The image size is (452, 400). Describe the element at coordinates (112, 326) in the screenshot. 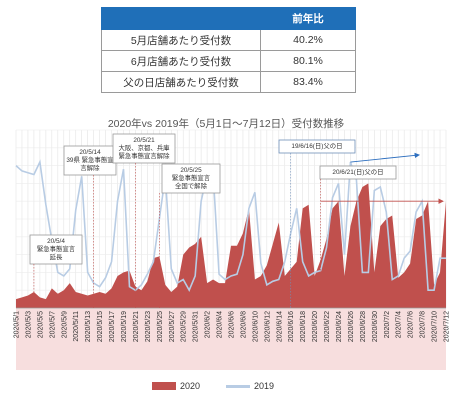

I see `x-tick-label: 2020/5/17` at that location.